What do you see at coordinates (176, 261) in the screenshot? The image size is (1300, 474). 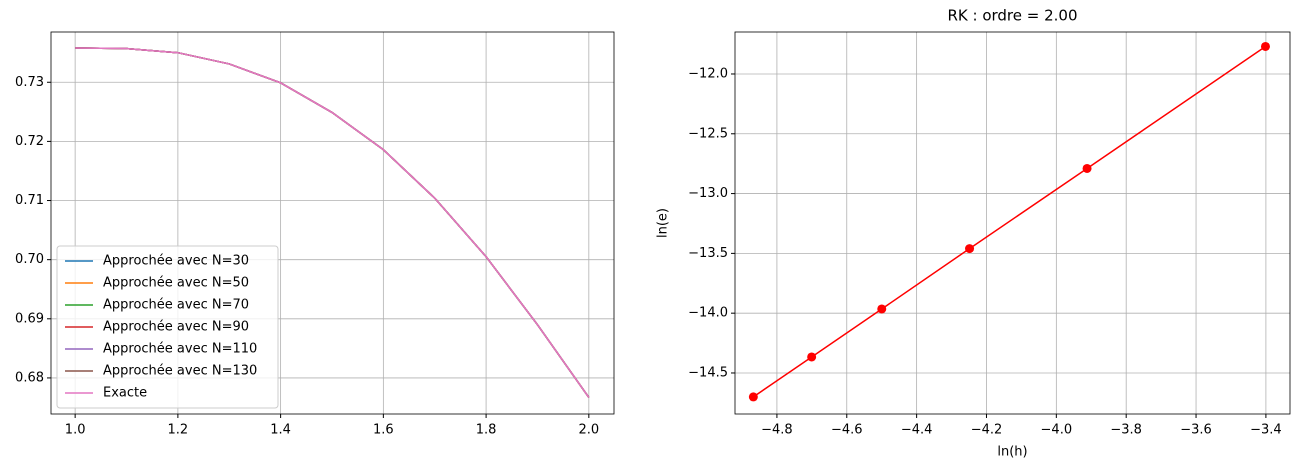 I see `legend-label: Approchée avec N=30` at bounding box center [176, 261].